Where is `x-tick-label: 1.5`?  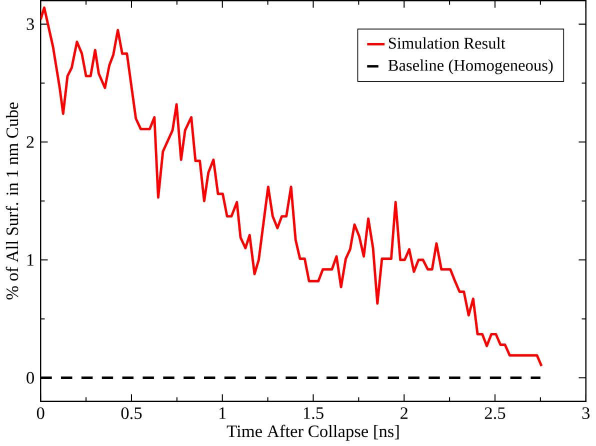
x-tick-label: 1.5 is located at coordinates (314, 413).